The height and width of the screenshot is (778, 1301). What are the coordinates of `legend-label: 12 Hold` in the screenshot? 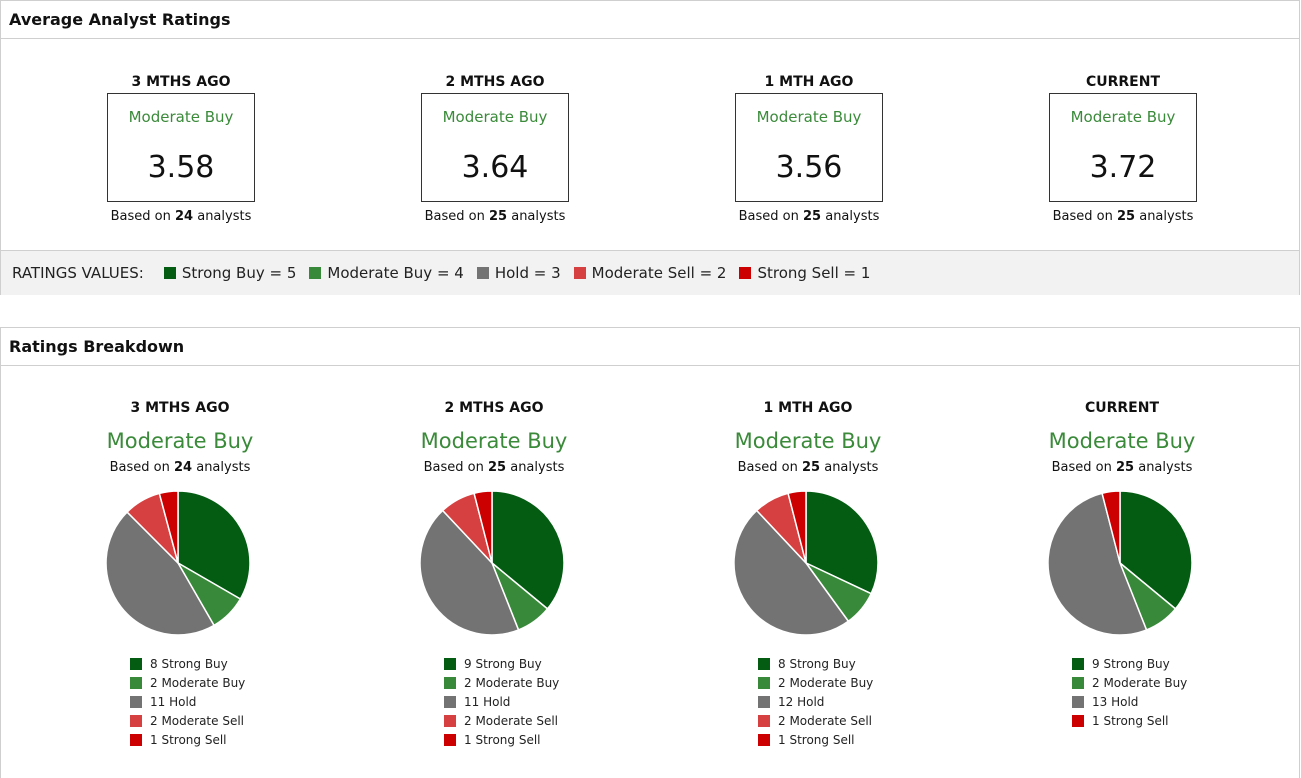 It's located at (801, 701).